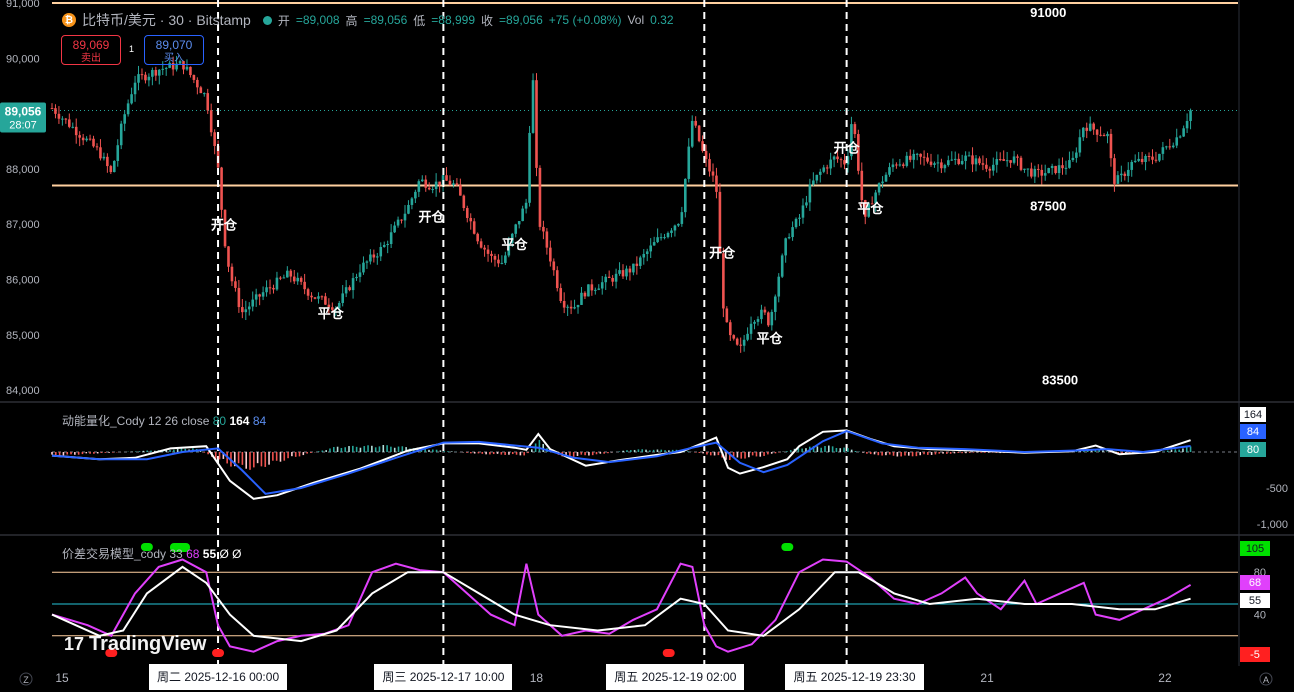 This screenshot has width=1294, height=692. Describe the element at coordinates (209, 554) in the screenshot. I see `rsi-legend-value-2: 55` at that location.